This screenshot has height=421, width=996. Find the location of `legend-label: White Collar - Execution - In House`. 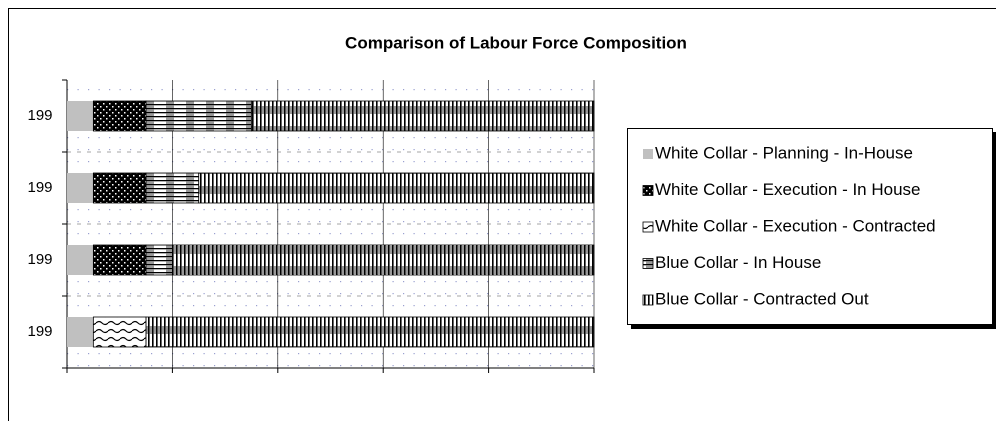

legend-label: White Collar - Execution - In House is located at coordinates (788, 189).